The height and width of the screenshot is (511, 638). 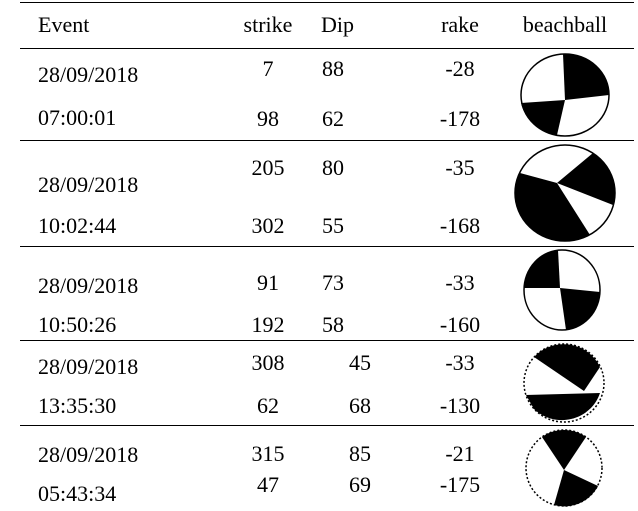 What do you see at coordinates (360, 453) in the screenshot?
I see `value-cell: 85` at bounding box center [360, 453].